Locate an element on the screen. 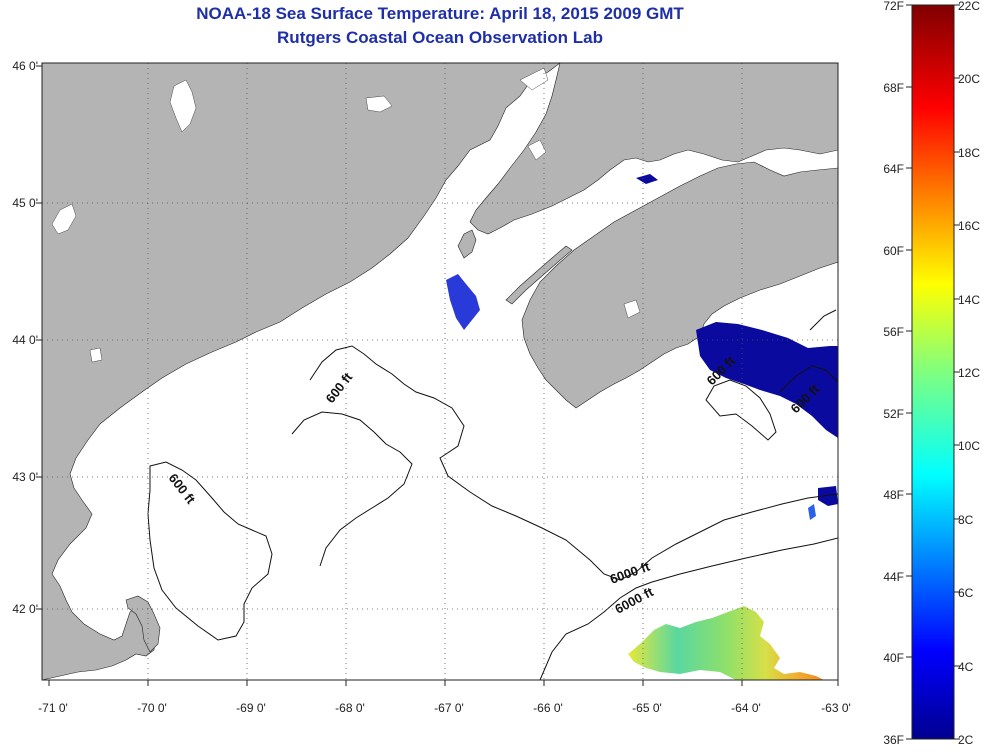  lat-label: 43 0' is located at coordinates (25, 477).